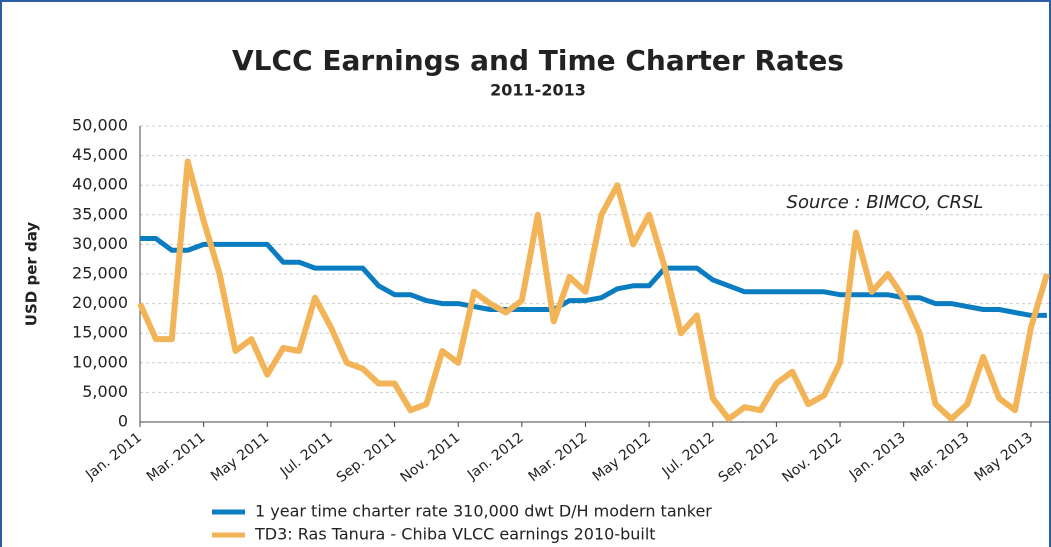 This screenshot has width=1051, height=547. I want to click on y-tick-label: 15,000, so click(100, 332).